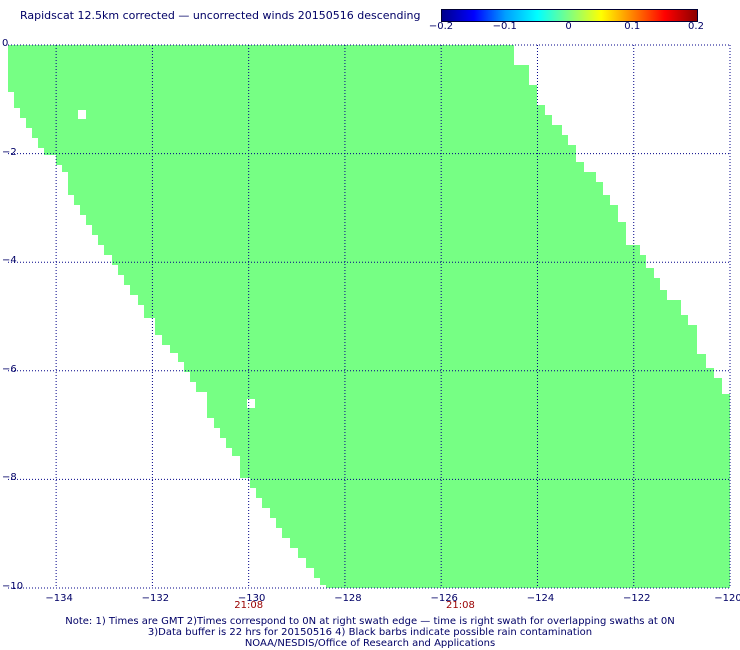 Image resolution: width=740 pixels, height=650 pixels. Describe the element at coordinates (540, 598) in the screenshot. I see `x-tick-label: −124` at that location.